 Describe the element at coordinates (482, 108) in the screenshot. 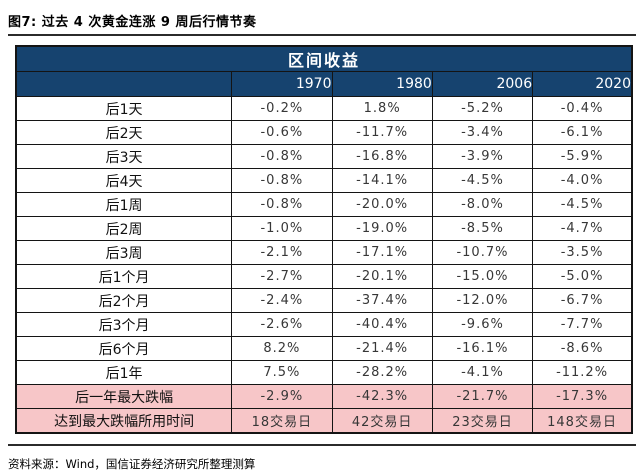

I see `value-cell: -5.2%` at that location.